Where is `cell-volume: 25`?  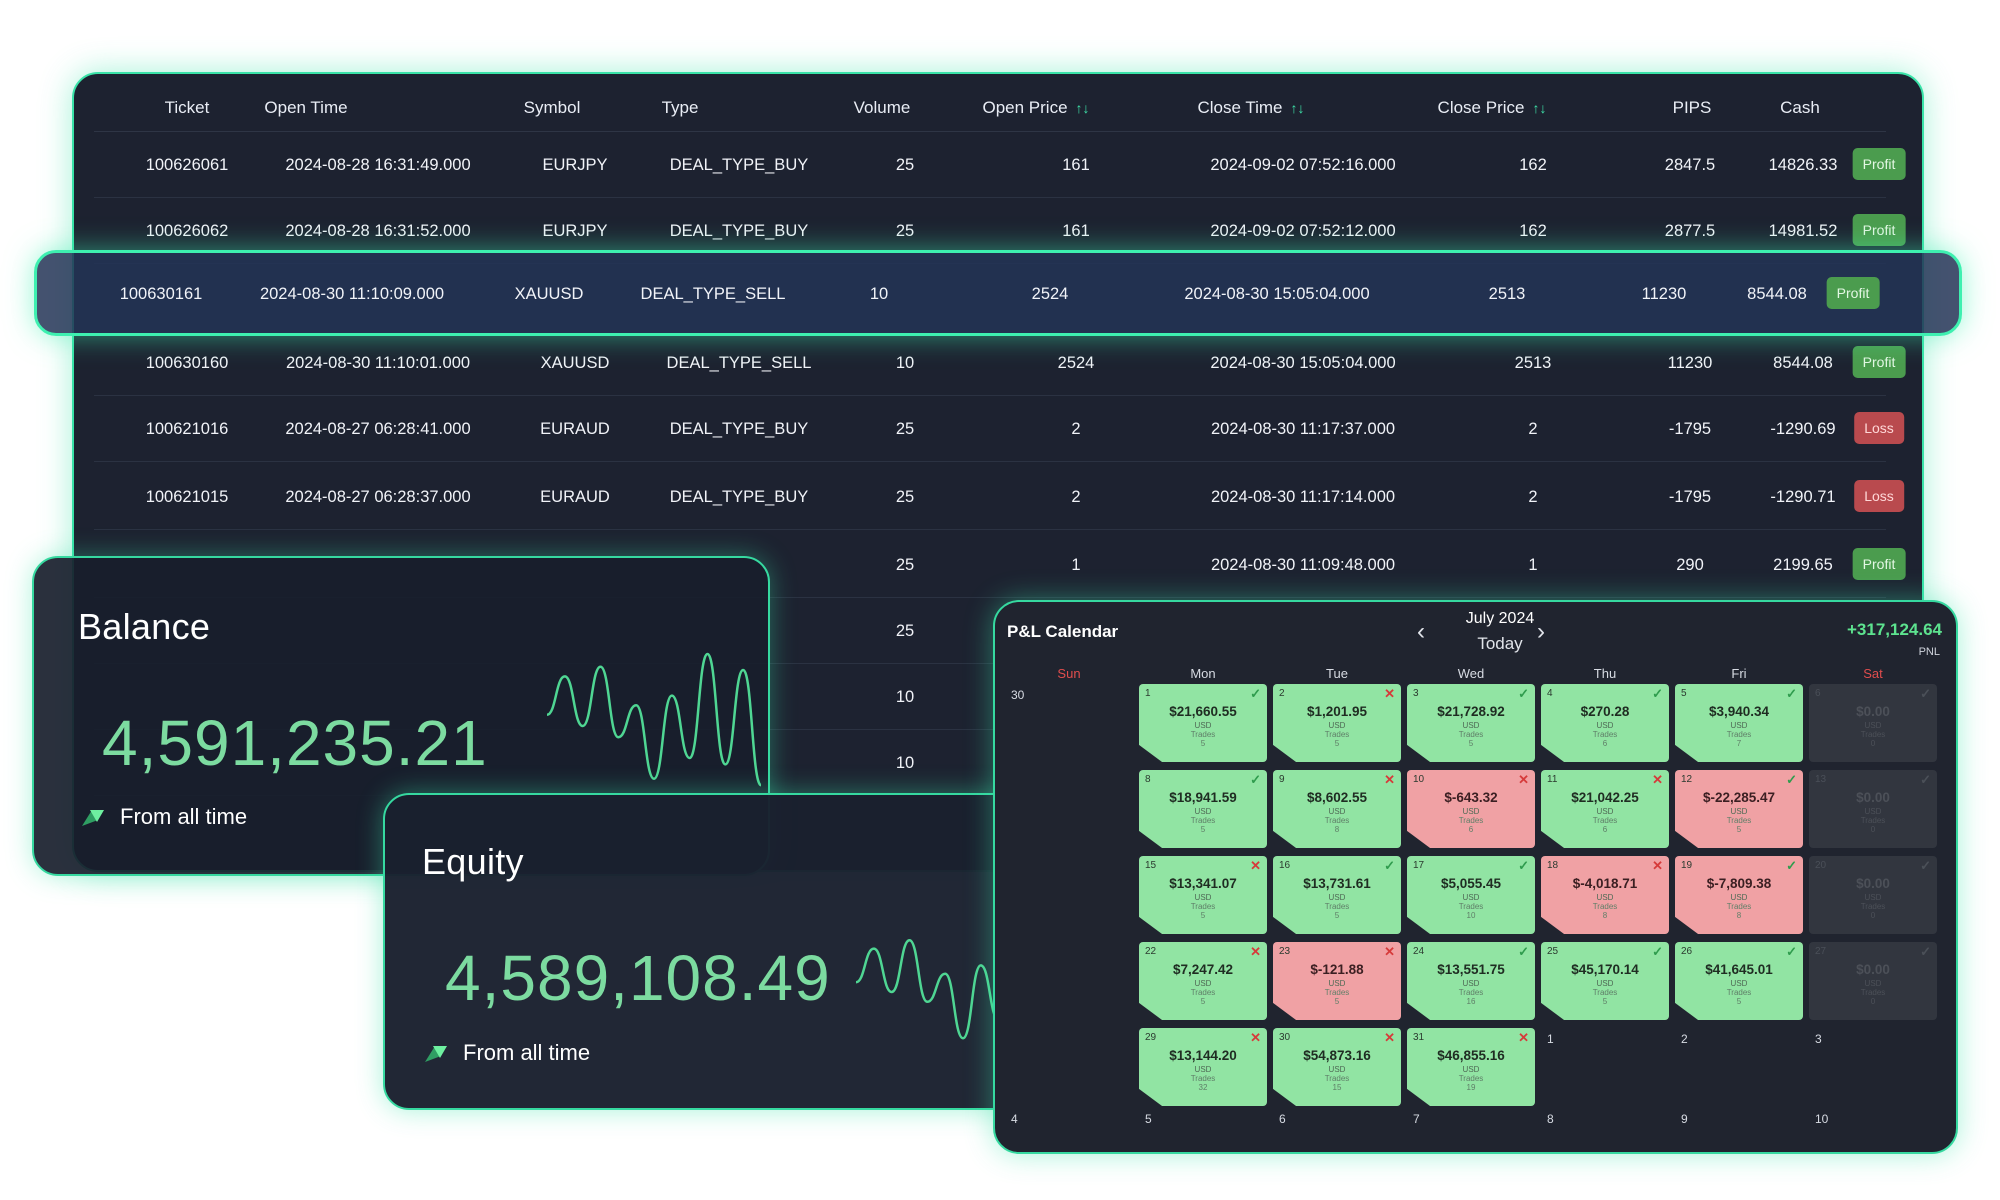
cell-volume: 25 is located at coordinates (905, 165).